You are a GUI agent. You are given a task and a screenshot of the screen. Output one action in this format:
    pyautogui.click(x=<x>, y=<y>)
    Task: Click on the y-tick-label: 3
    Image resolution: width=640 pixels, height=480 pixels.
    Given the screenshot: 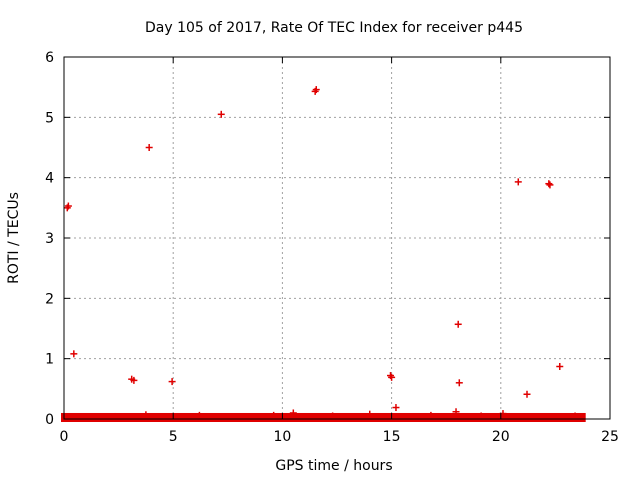 What is the action you would take?
    pyautogui.click(x=49, y=239)
    